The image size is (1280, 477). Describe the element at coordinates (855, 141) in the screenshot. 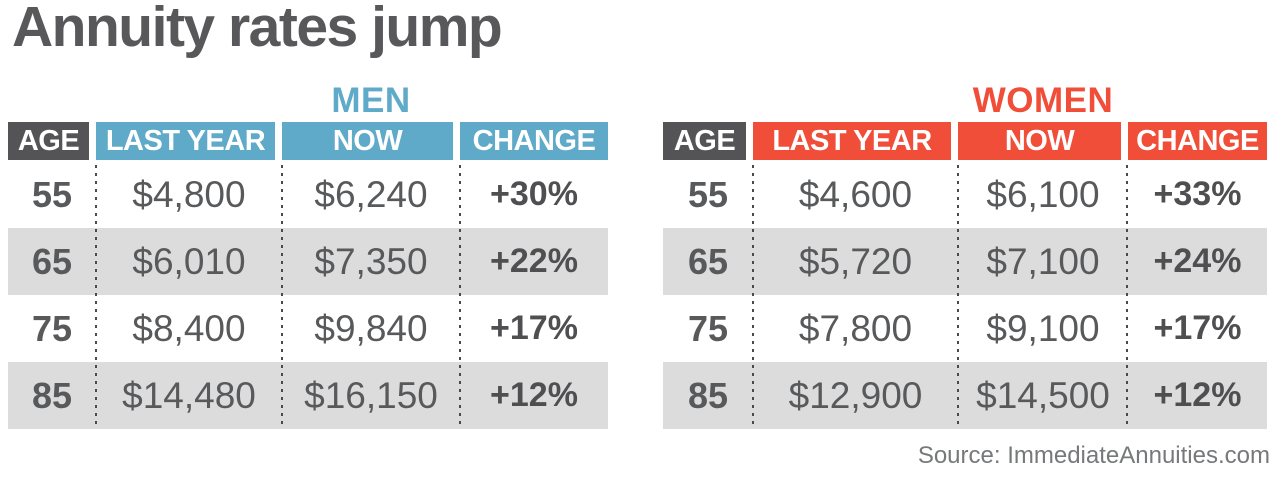

I see `women-header-cell-last-year: LAST YEAR` at that location.